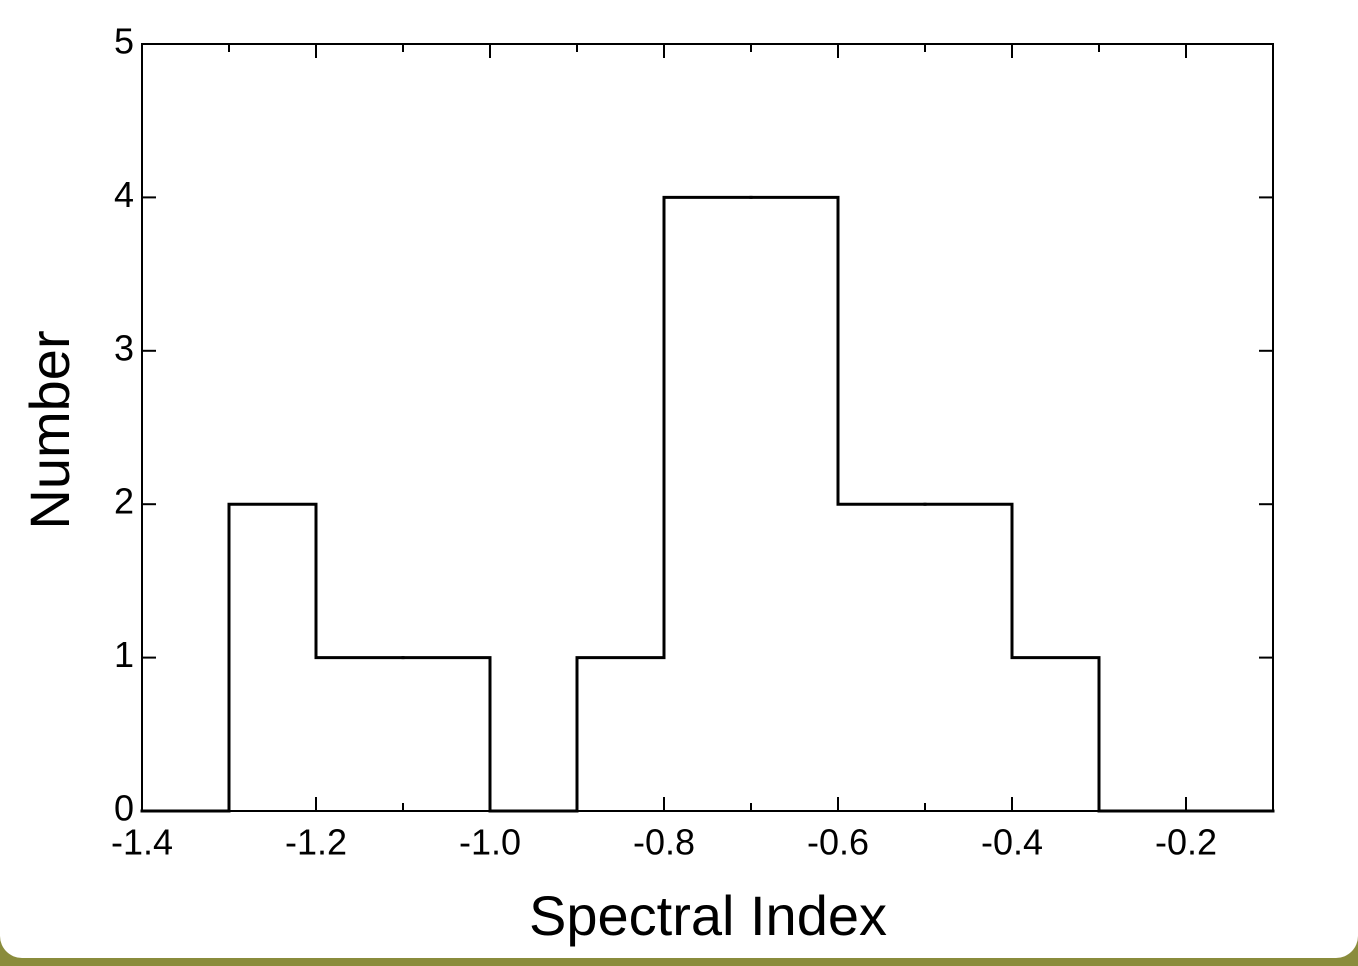 This screenshot has height=966, width=1358. Describe the element at coordinates (708, 915) in the screenshot. I see `x-axis-label: Spectral Index` at that location.